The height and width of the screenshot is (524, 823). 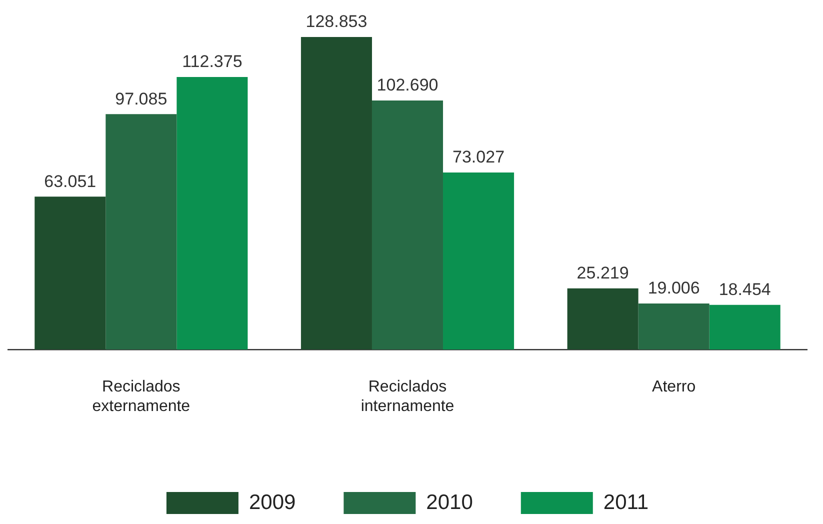 What do you see at coordinates (141, 396) in the screenshot?
I see `x-tick-label: Reciclados externamente` at bounding box center [141, 396].